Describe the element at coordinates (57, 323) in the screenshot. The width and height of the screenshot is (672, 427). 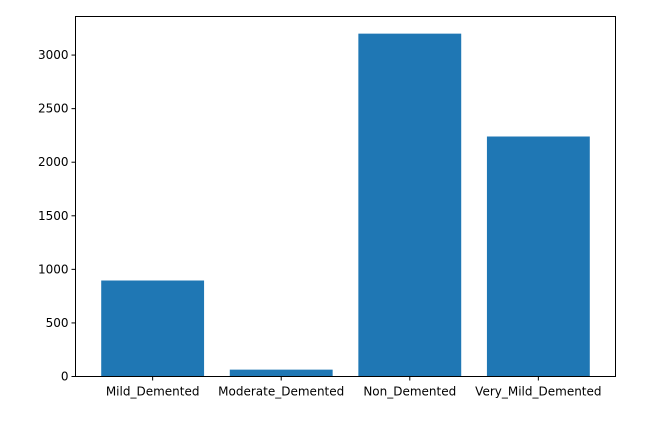
I see `y-tick-label: 500` at that location.